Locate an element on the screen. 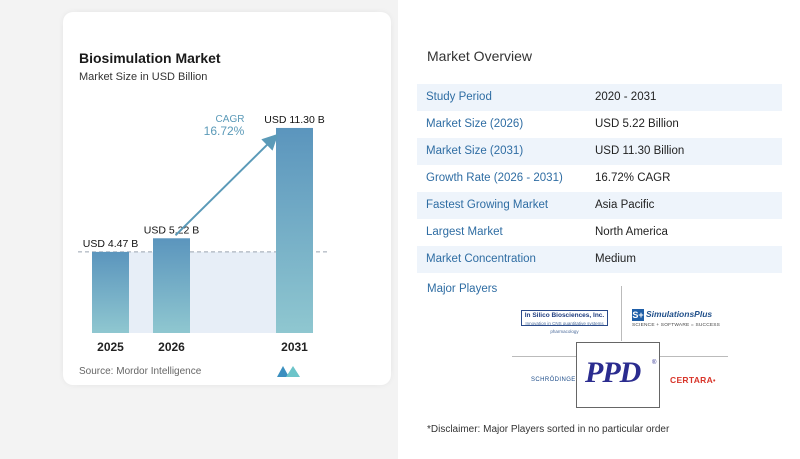  x-tick-label: 2025 is located at coordinates (110, 347).